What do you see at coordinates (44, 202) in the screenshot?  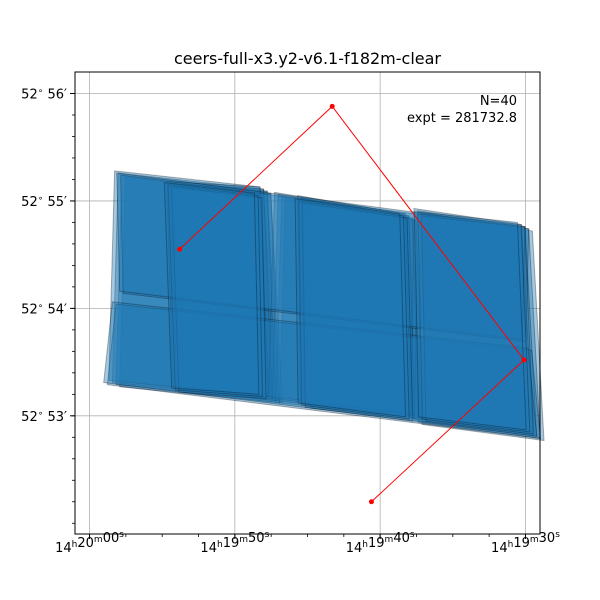 I see `y-tick-label: 52∘ 55′` at bounding box center [44, 202].